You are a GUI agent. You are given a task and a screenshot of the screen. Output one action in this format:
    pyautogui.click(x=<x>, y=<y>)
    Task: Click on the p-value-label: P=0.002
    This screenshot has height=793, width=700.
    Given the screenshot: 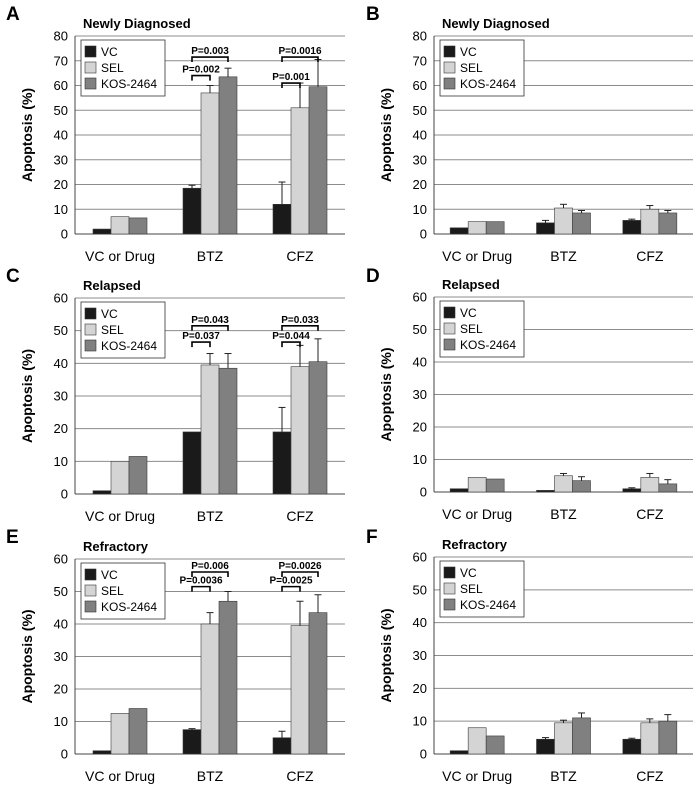 What is the action you would take?
    pyautogui.click(x=201, y=70)
    